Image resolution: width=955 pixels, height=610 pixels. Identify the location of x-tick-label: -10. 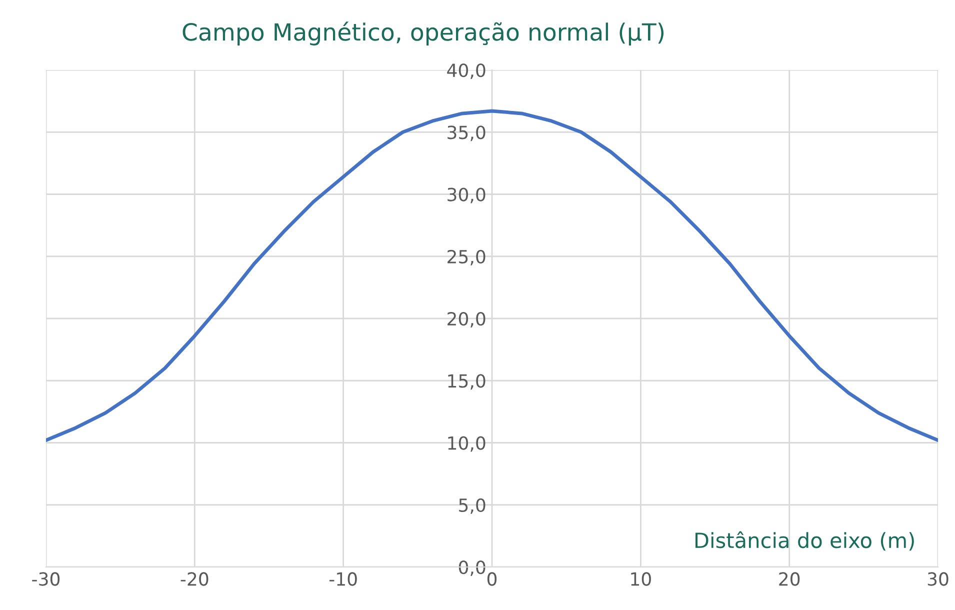
(343, 579).